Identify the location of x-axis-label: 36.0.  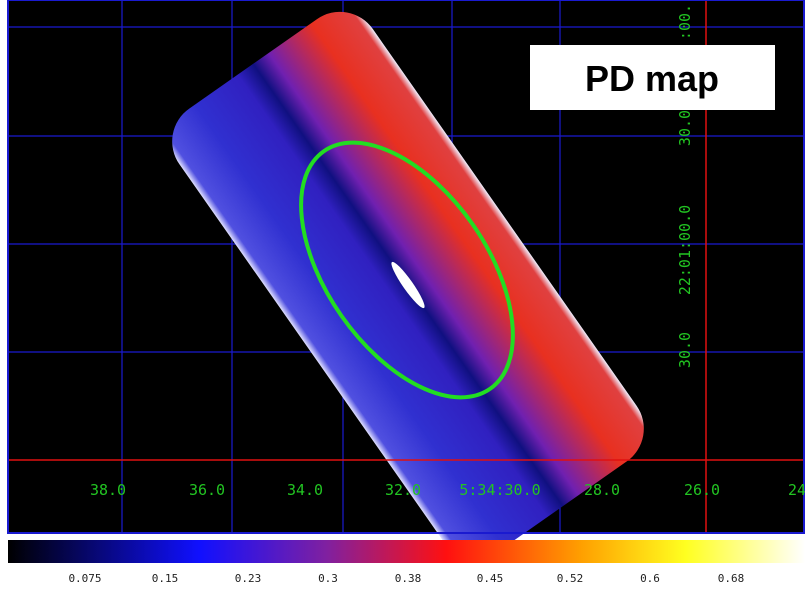
(207, 490).